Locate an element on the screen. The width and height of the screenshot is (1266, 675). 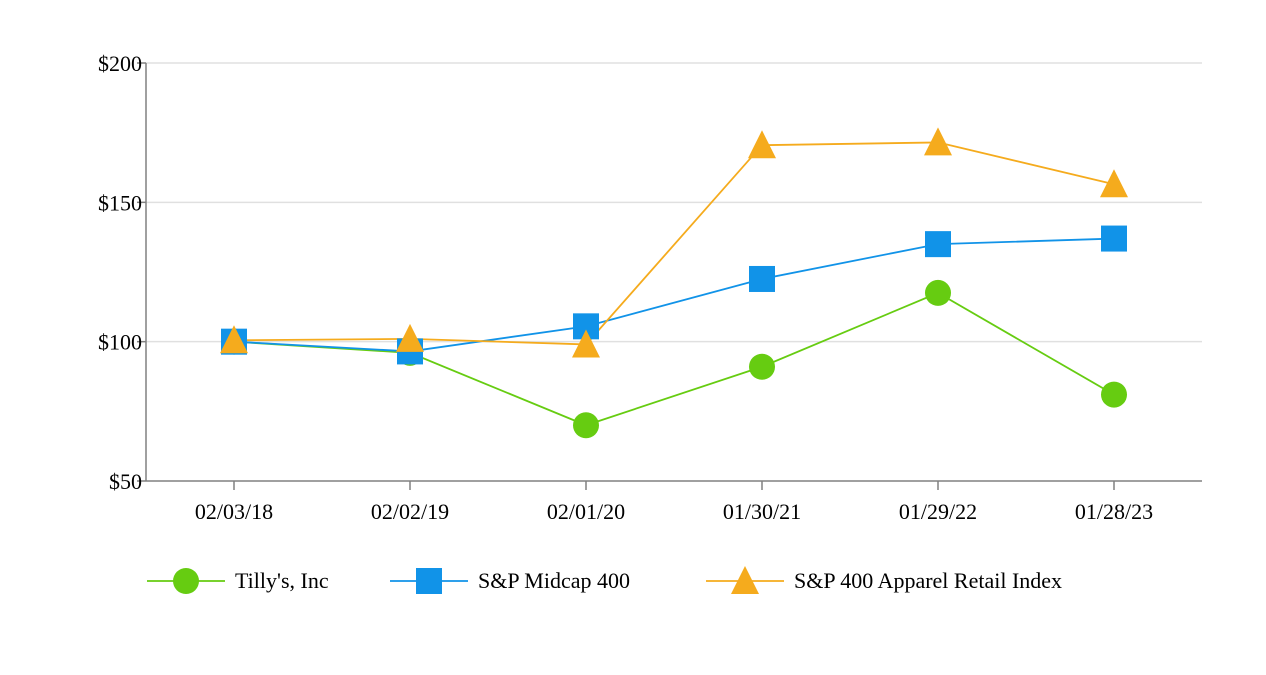
legend-label: Tilly's, Inc is located at coordinates (282, 580).